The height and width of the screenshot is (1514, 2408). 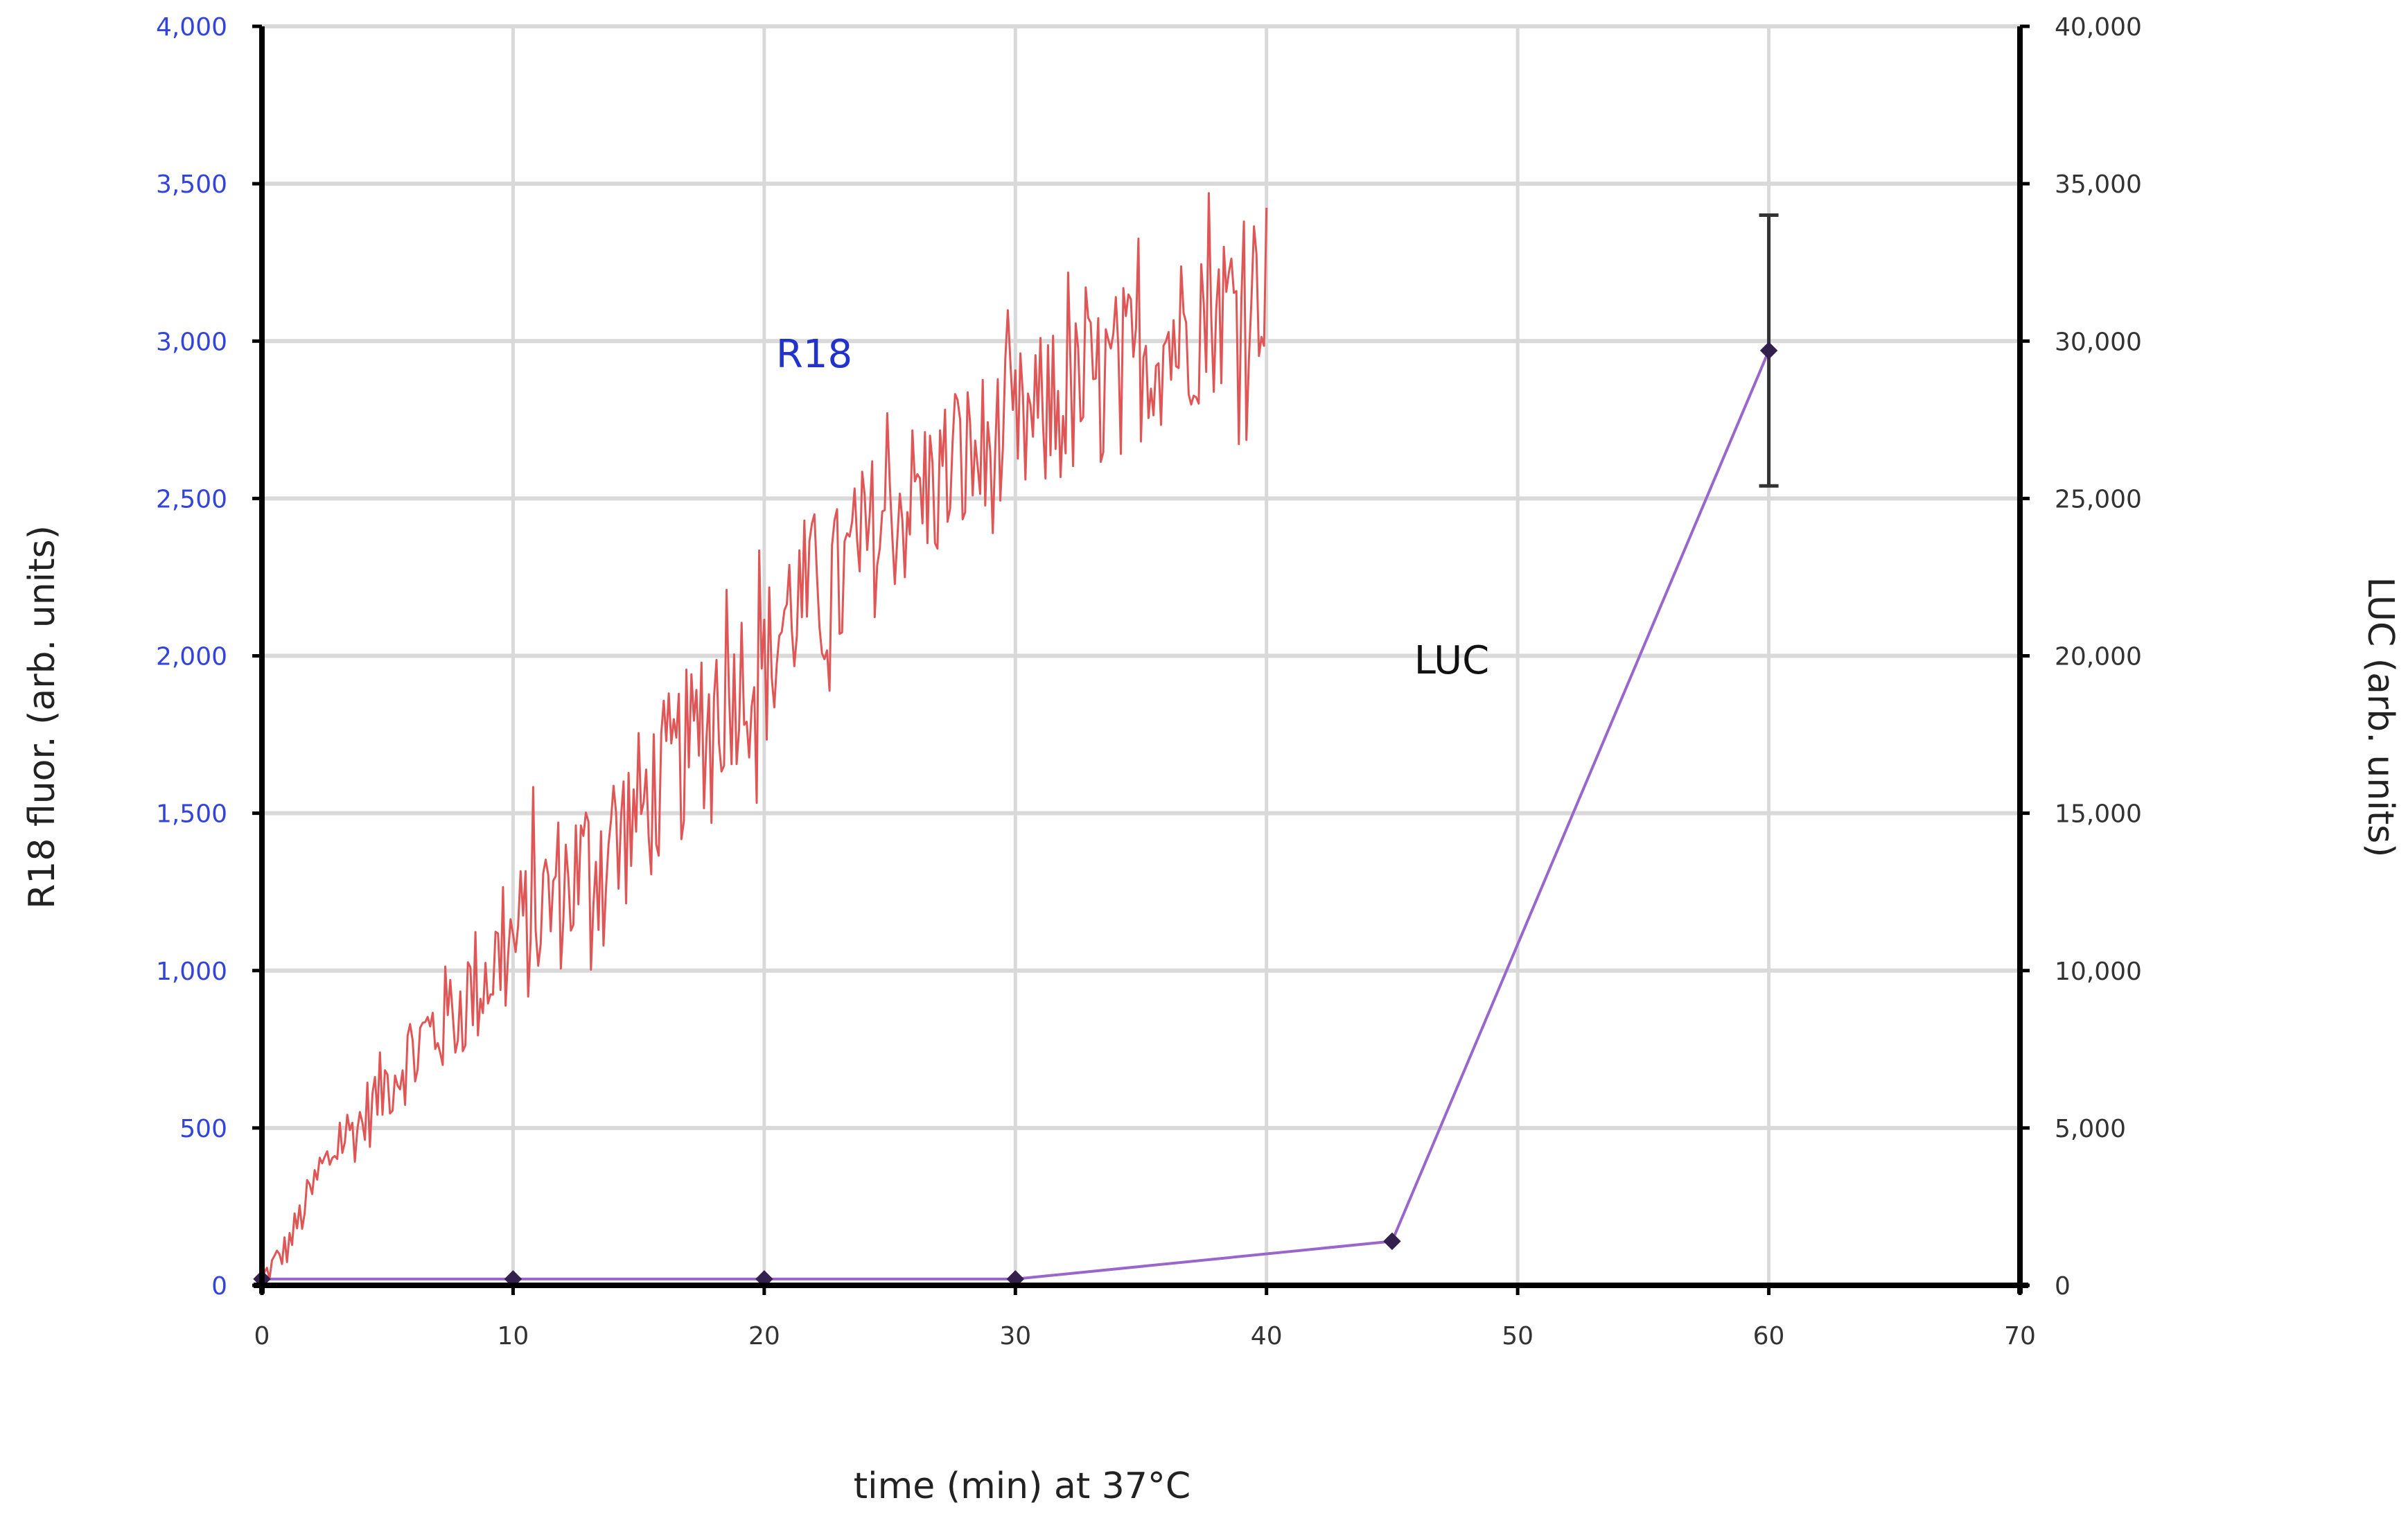 I want to click on y-tick-label: 3,500, so click(x=191, y=184).